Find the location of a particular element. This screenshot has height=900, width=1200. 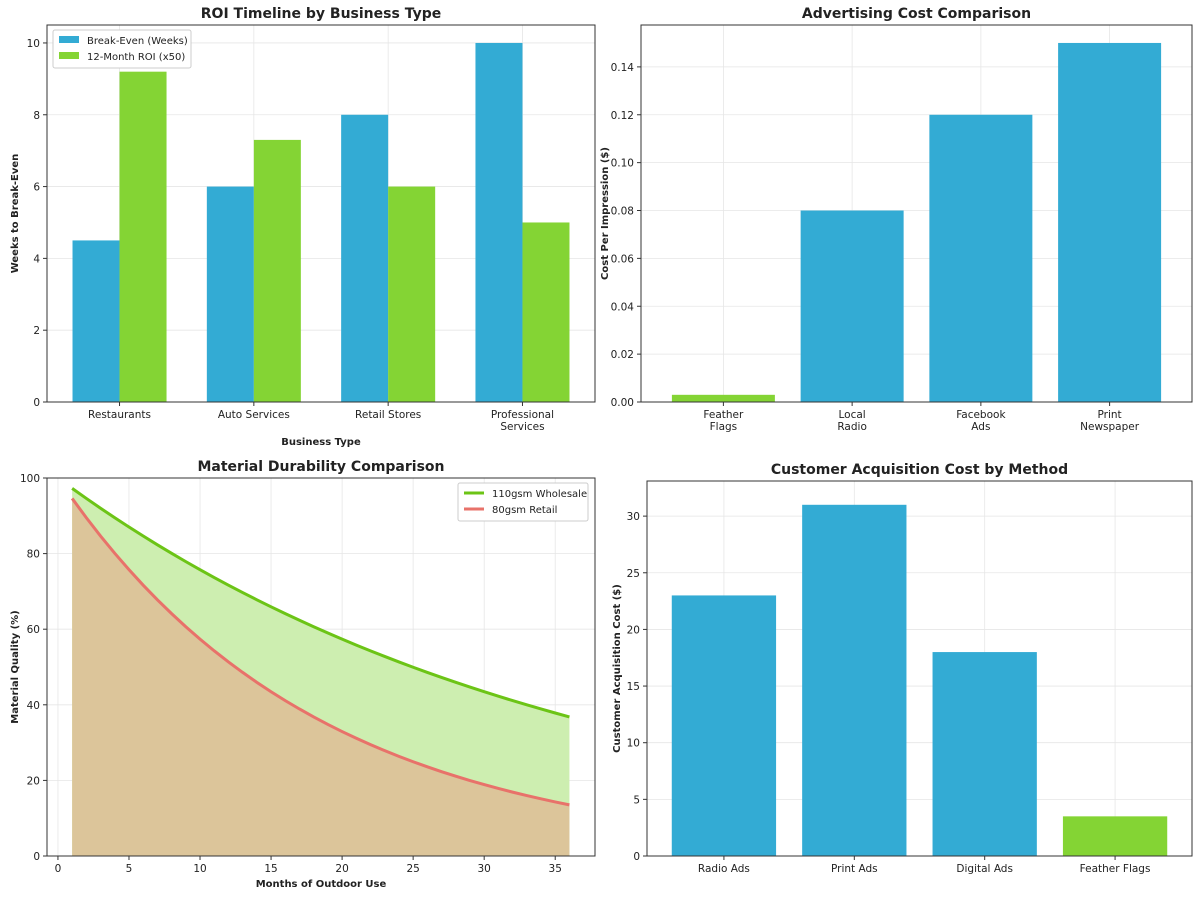

legend: Break-Even (Weeks) 12-Month ROI (x50) is located at coordinates (122, 49).